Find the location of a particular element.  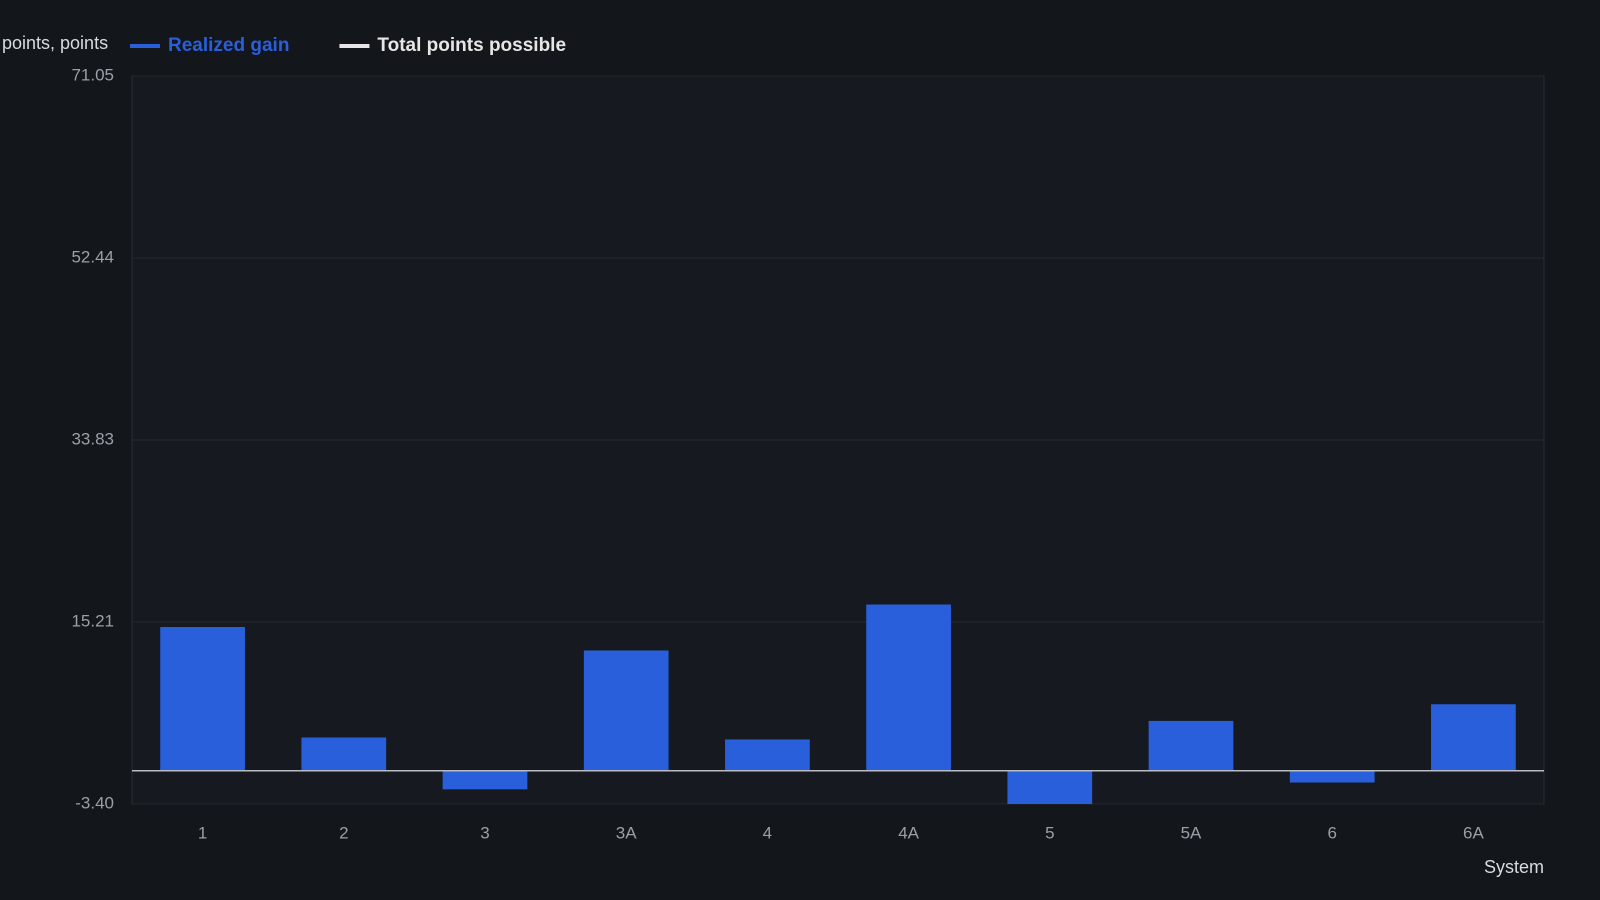

y-axis-label: points, points is located at coordinates (55, 43).